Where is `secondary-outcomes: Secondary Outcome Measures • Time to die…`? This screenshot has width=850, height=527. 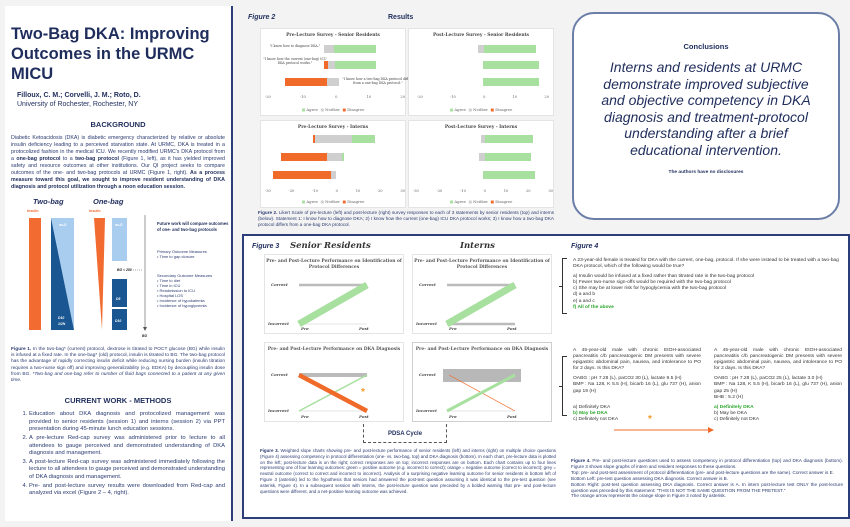
secondary-outcomes: Secondary Outcome Measures • Time to die… is located at coordinates (185, 290).